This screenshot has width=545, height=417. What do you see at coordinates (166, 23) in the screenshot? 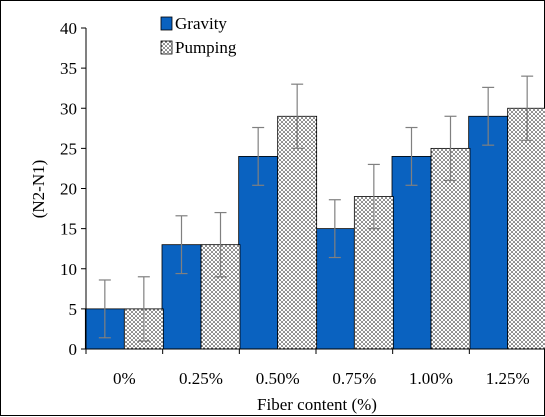
I see `legend-swatch-gravity` at bounding box center [166, 23].